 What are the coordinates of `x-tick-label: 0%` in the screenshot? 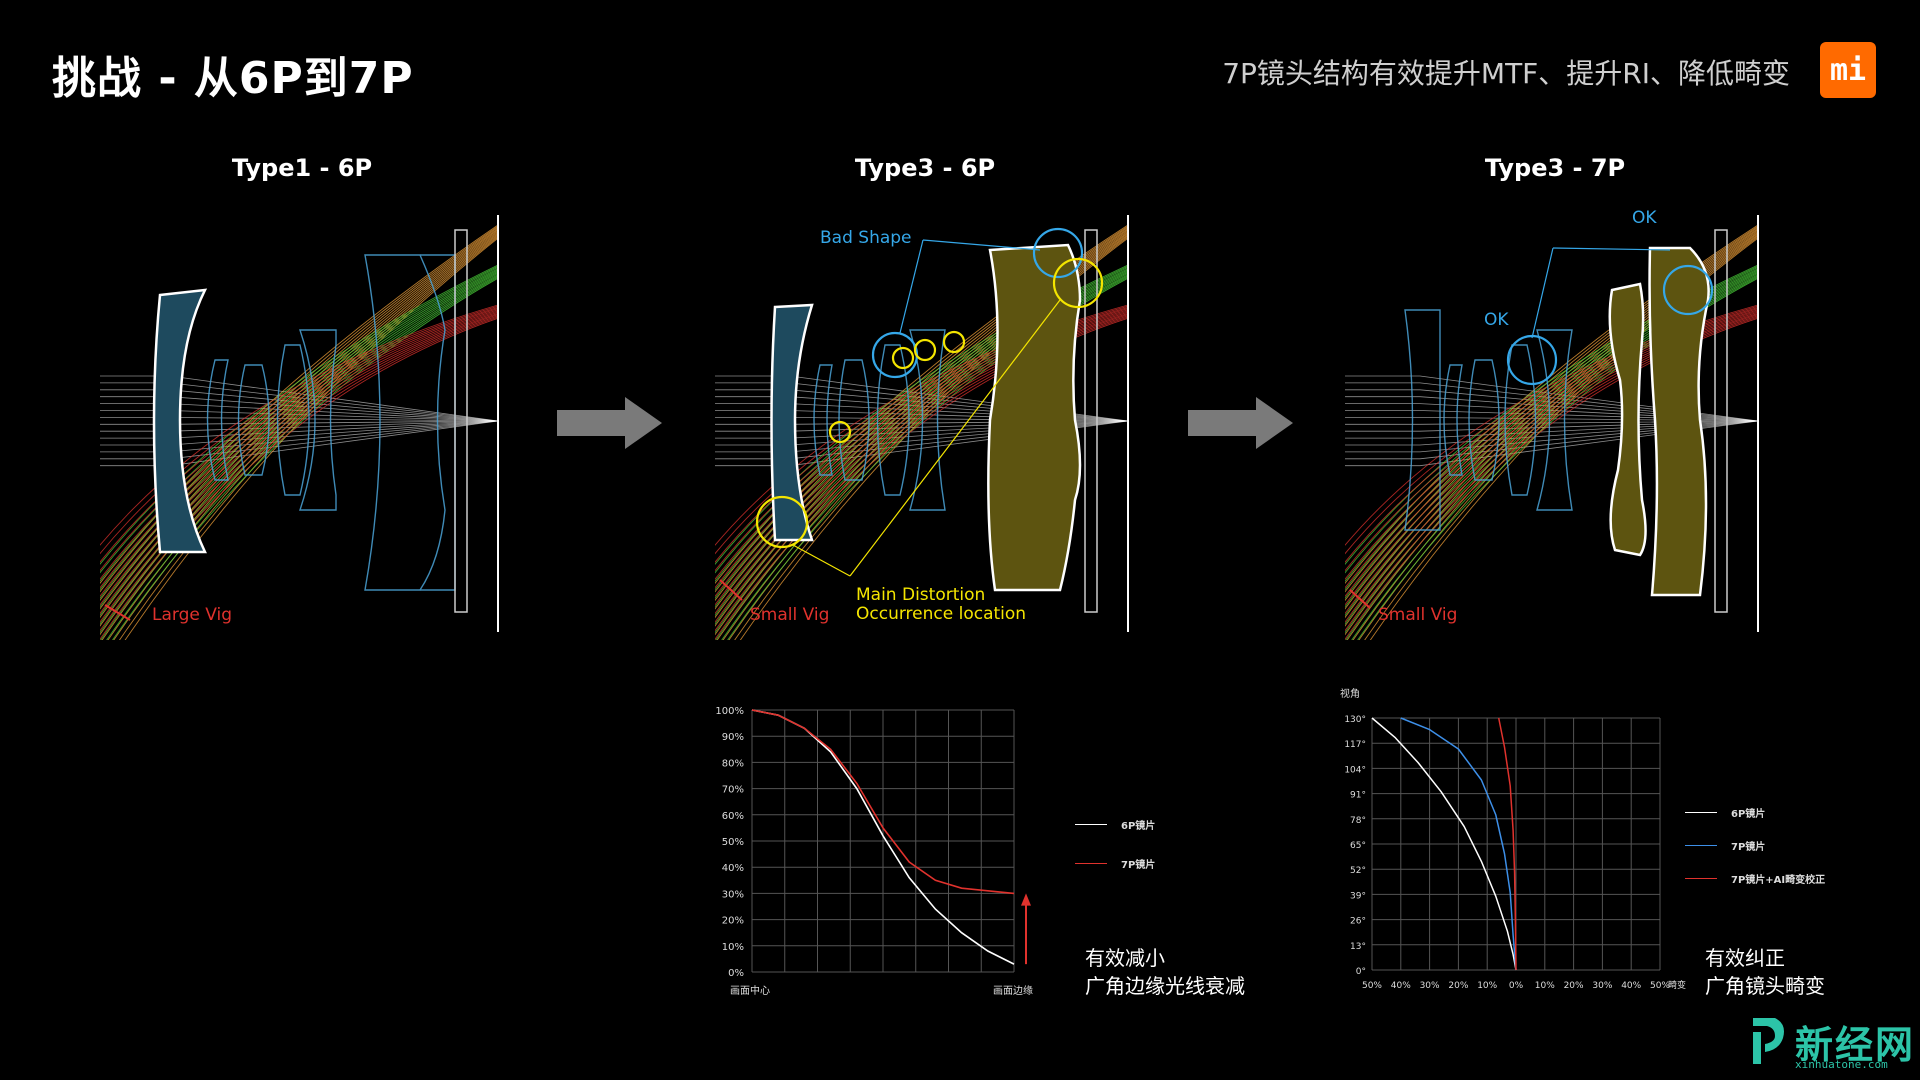 It's located at (1516, 986).